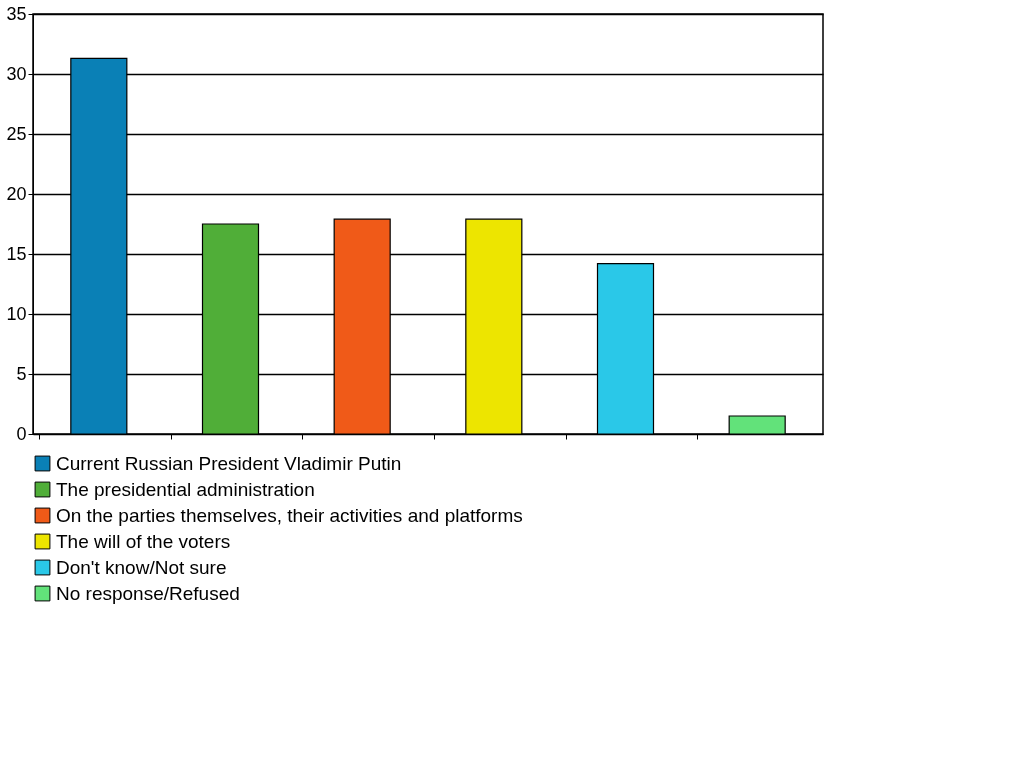 This screenshot has height=767, width=1024. What do you see at coordinates (16, 73) in the screenshot?
I see `y-tick-label: 30` at bounding box center [16, 73].